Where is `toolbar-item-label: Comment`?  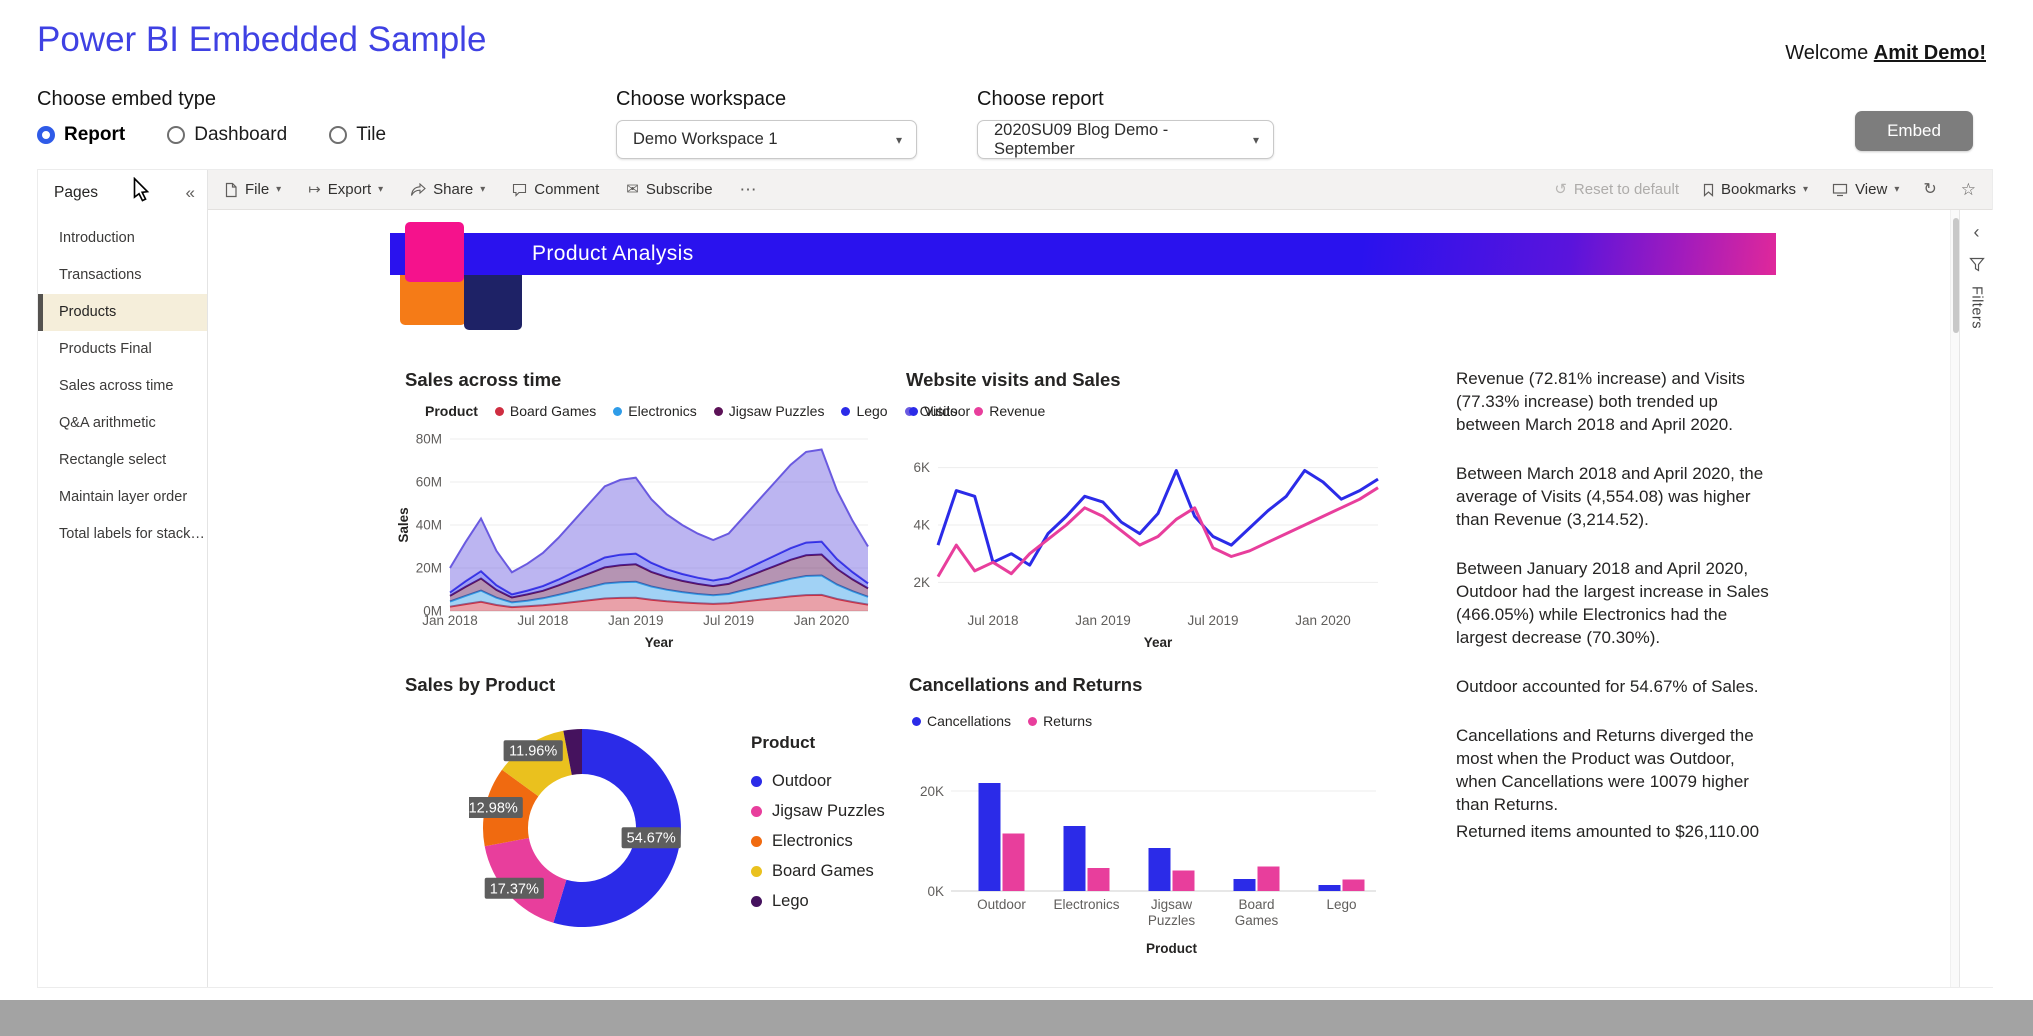
toolbar-item-label: Comment is located at coordinates (567, 189).